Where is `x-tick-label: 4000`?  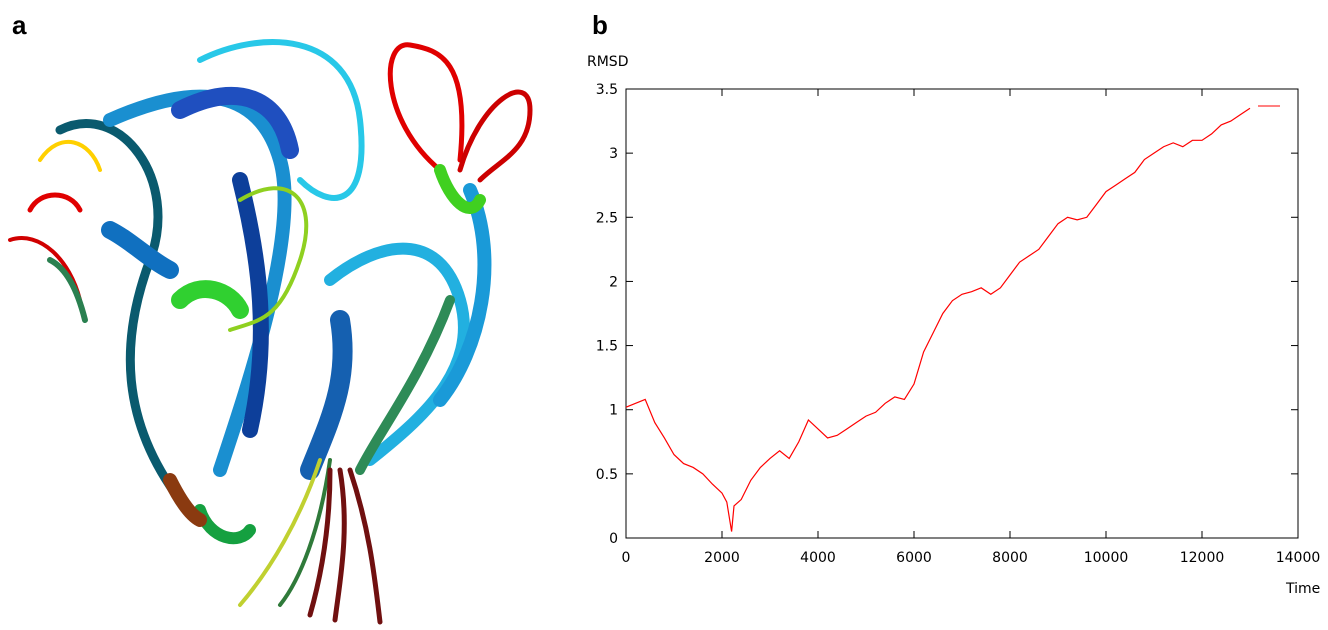 x-tick-label: 4000 is located at coordinates (818, 558).